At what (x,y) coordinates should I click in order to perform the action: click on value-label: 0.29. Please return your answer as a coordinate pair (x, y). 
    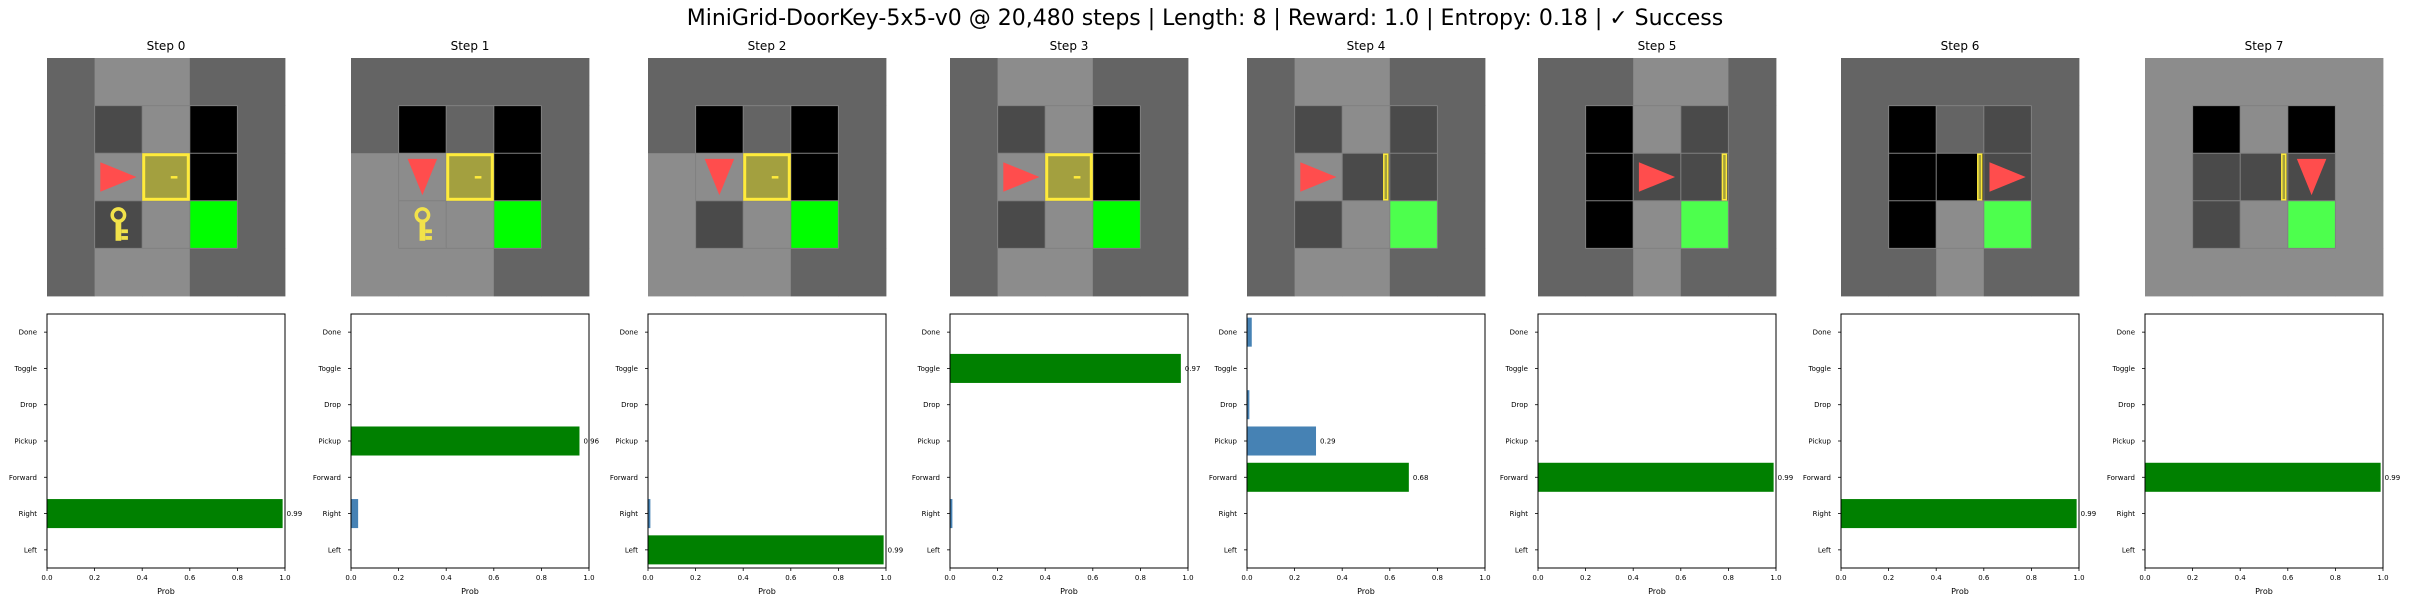
    Looking at the image, I should click on (1328, 442).